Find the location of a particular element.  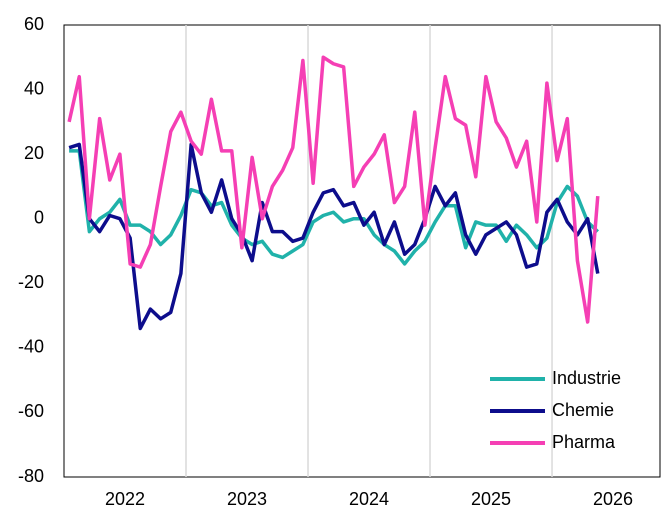

y-tick-label: -60 is located at coordinates (31, 411).